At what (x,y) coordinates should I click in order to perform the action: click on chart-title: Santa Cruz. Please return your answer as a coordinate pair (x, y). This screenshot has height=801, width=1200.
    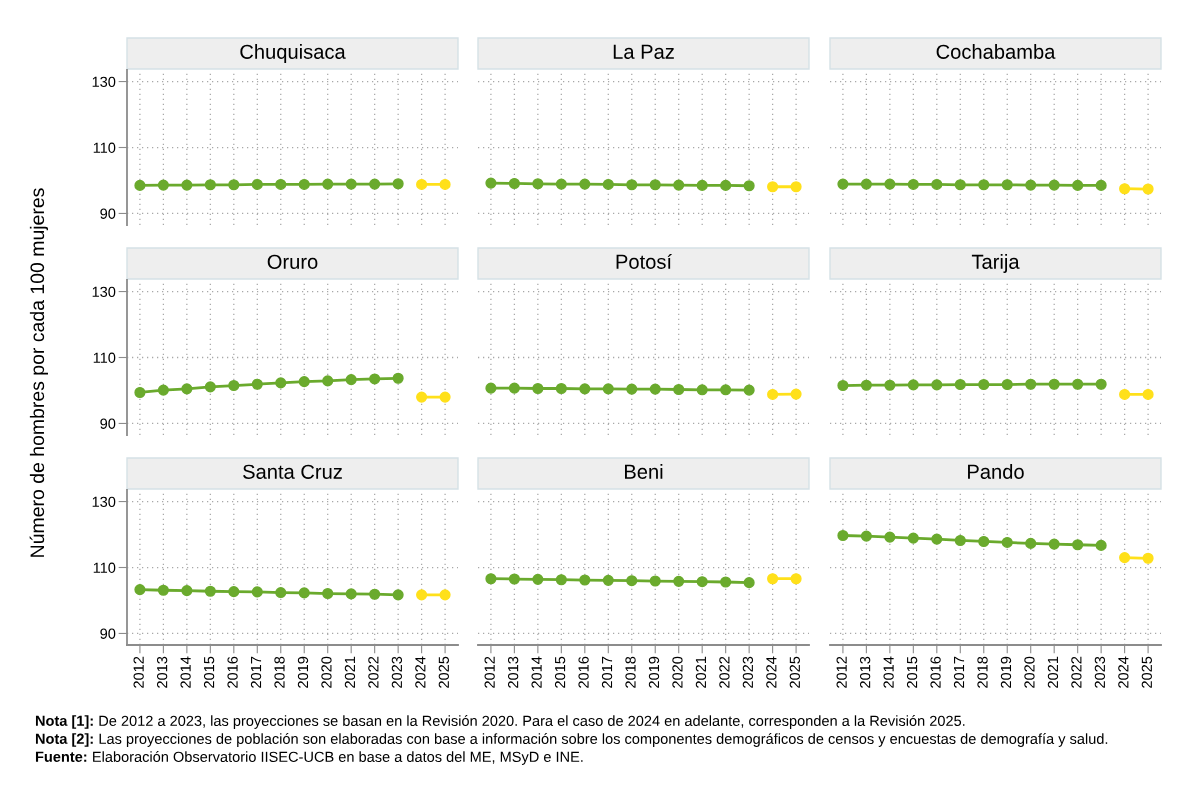
    Looking at the image, I should click on (292, 471).